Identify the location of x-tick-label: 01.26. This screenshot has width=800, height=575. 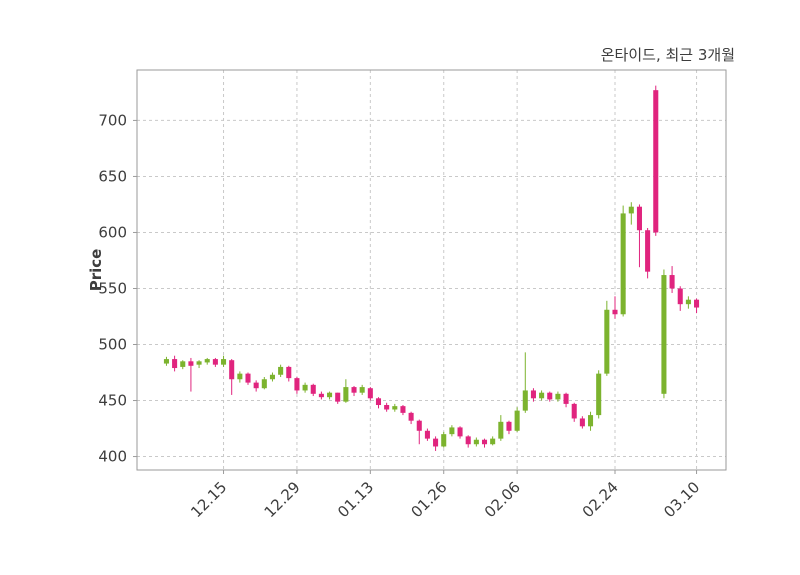
(428, 499).